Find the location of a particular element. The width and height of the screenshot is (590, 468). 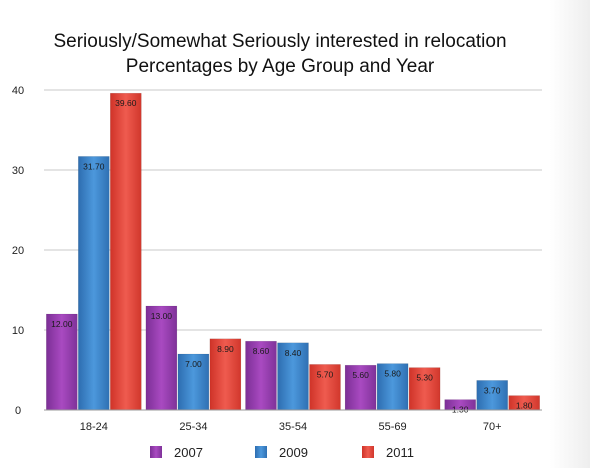

data-label: 7.00 is located at coordinates (193, 364).